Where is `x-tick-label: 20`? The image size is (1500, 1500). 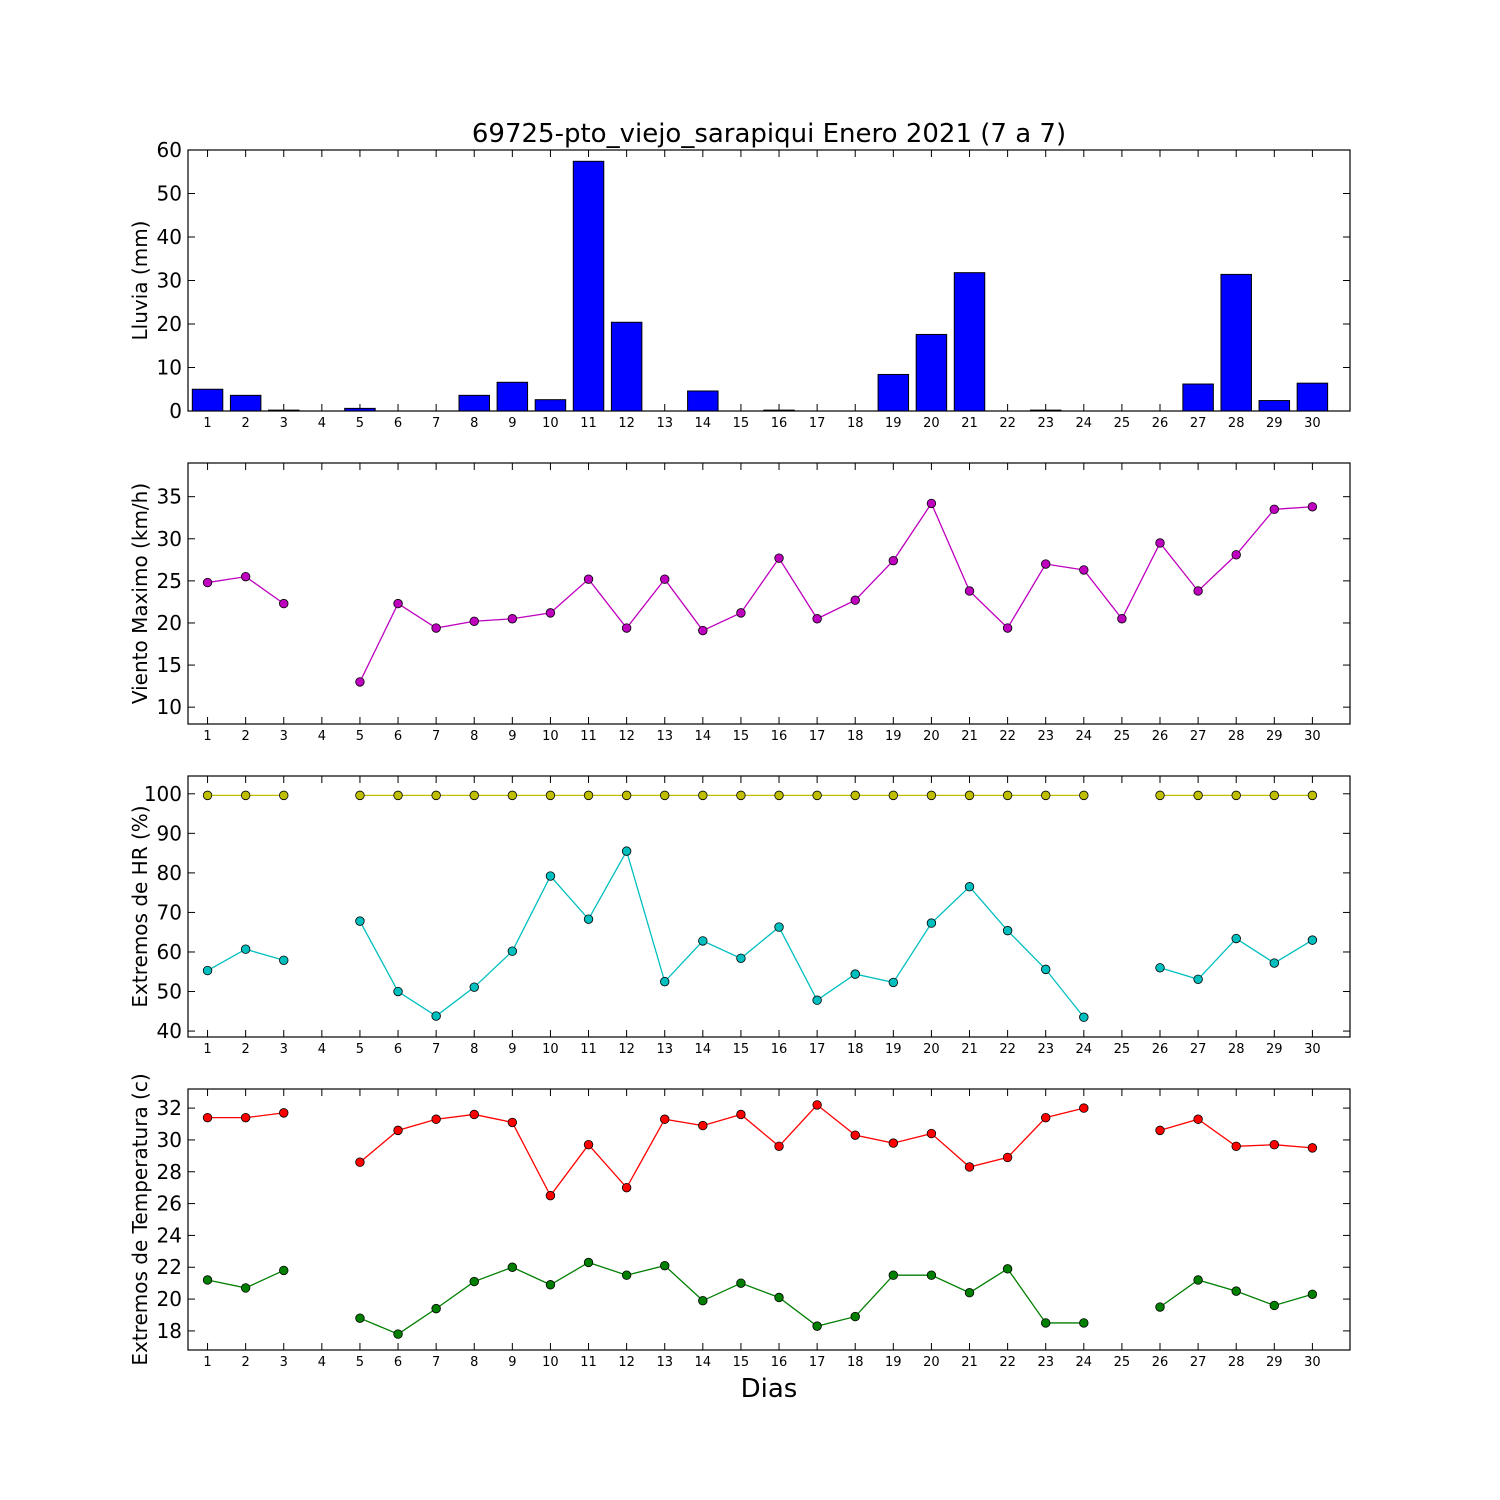
x-tick-label: 20 is located at coordinates (931, 423).